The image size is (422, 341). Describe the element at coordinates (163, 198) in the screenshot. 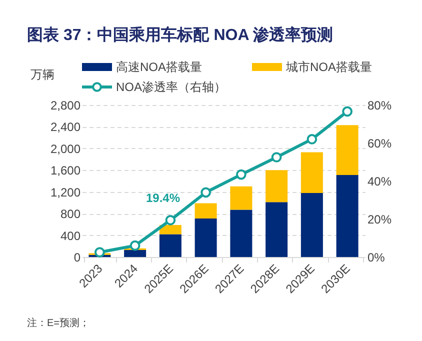

I see `annotation: 19.4%` at that location.